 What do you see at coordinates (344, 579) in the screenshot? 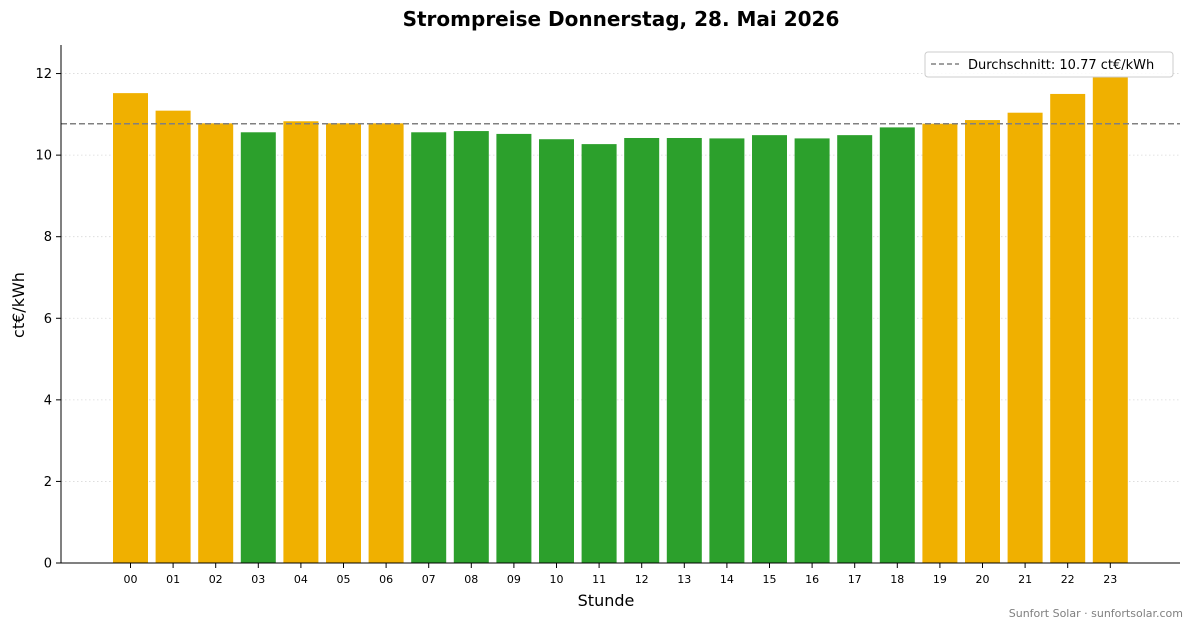
I see `x-tick-label: 05` at bounding box center [344, 579].